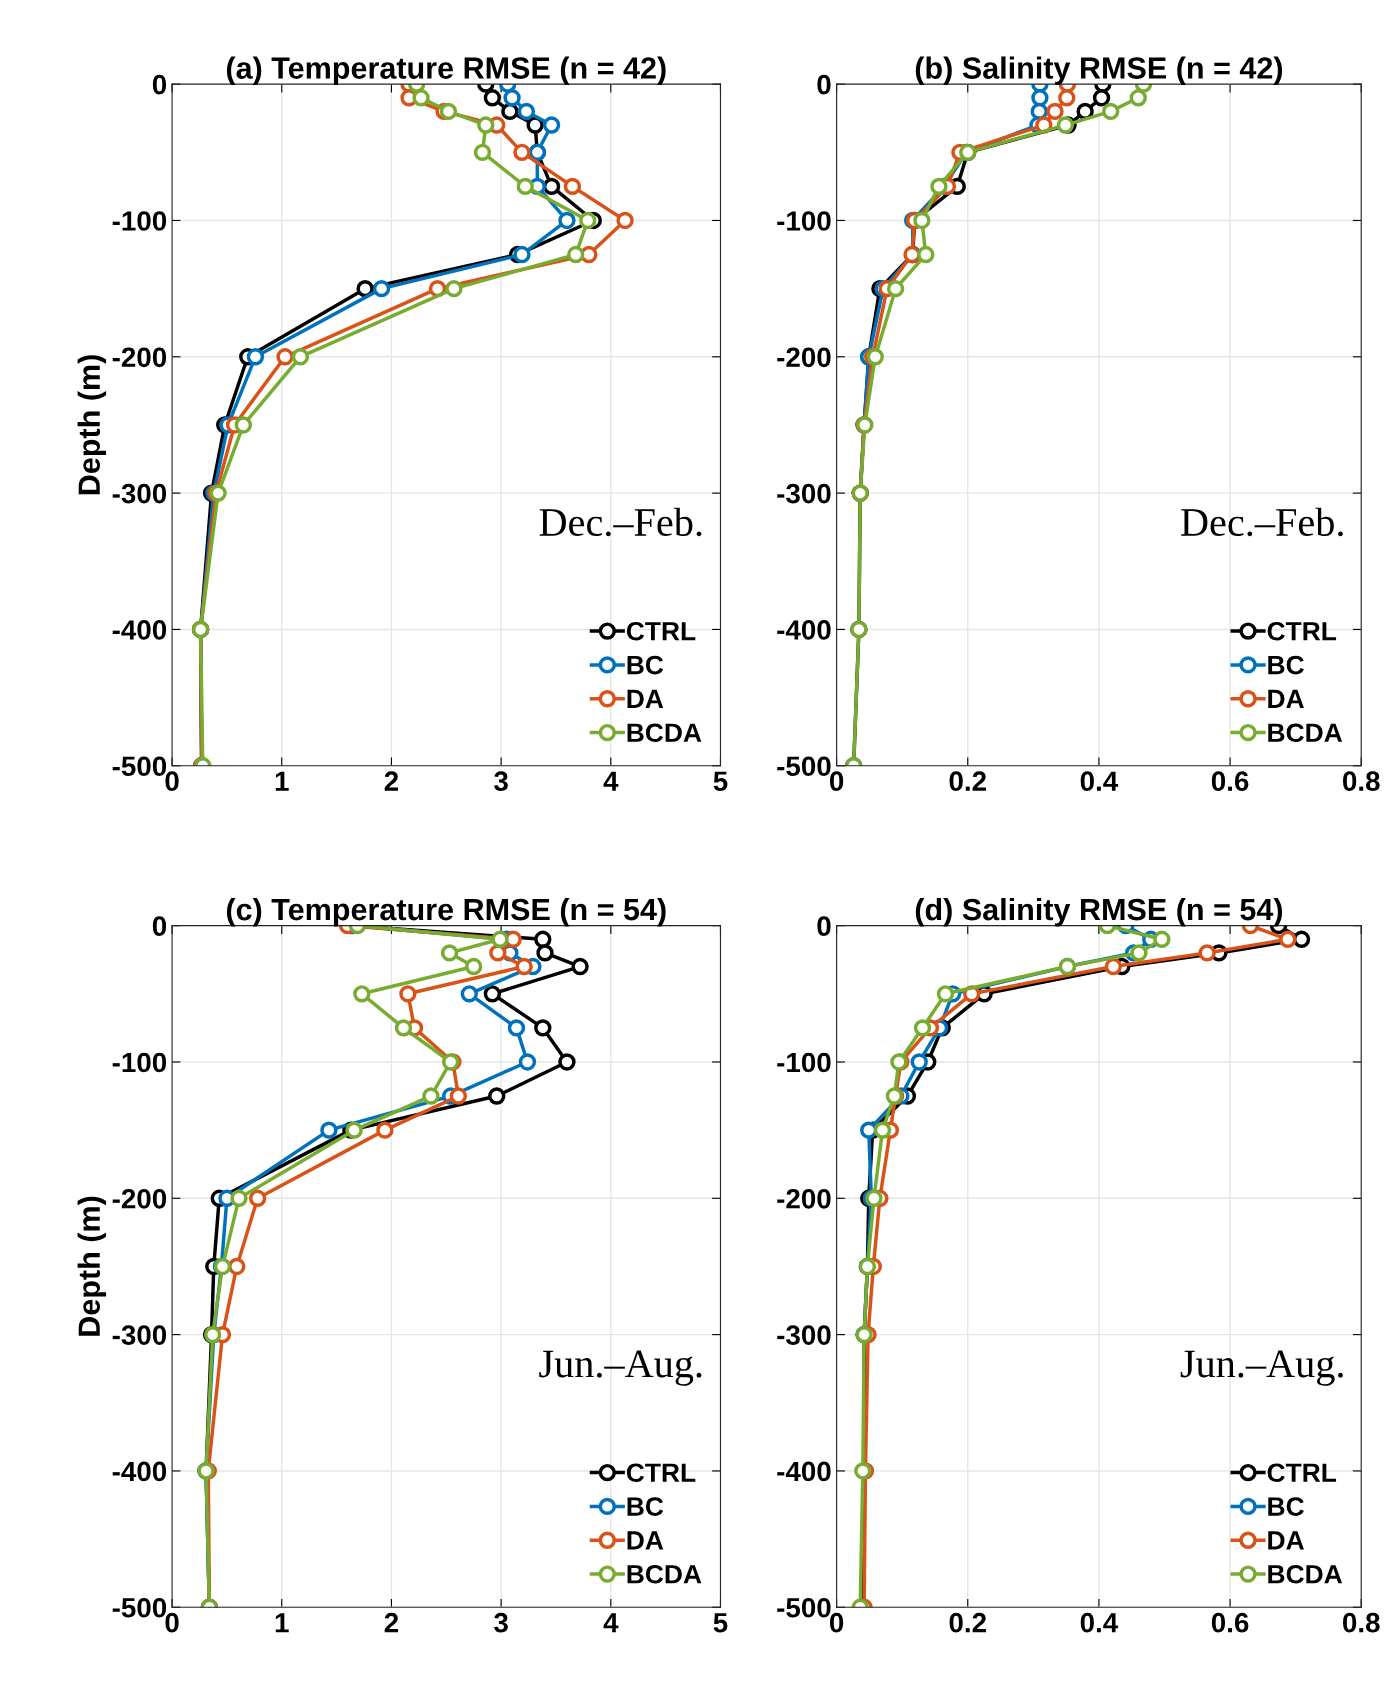 This screenshot has width=1399, height=1683. I want to click on chart-title: (a) Temperature RMSE (n = 42), so click(446, 70).